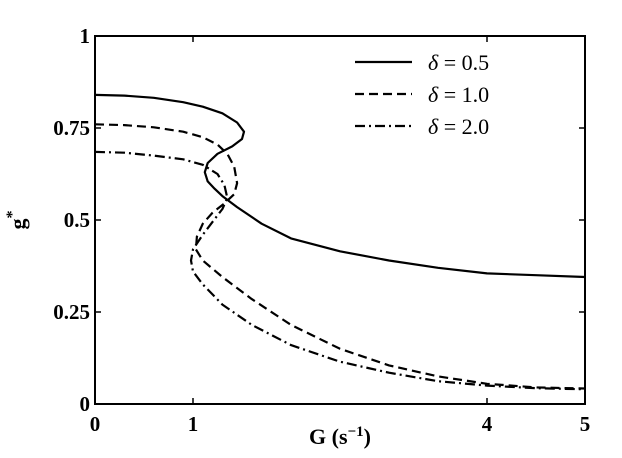 This screenshot has height=458, width=622. I want to click on x-tick-label: 0, so click(95, 424).